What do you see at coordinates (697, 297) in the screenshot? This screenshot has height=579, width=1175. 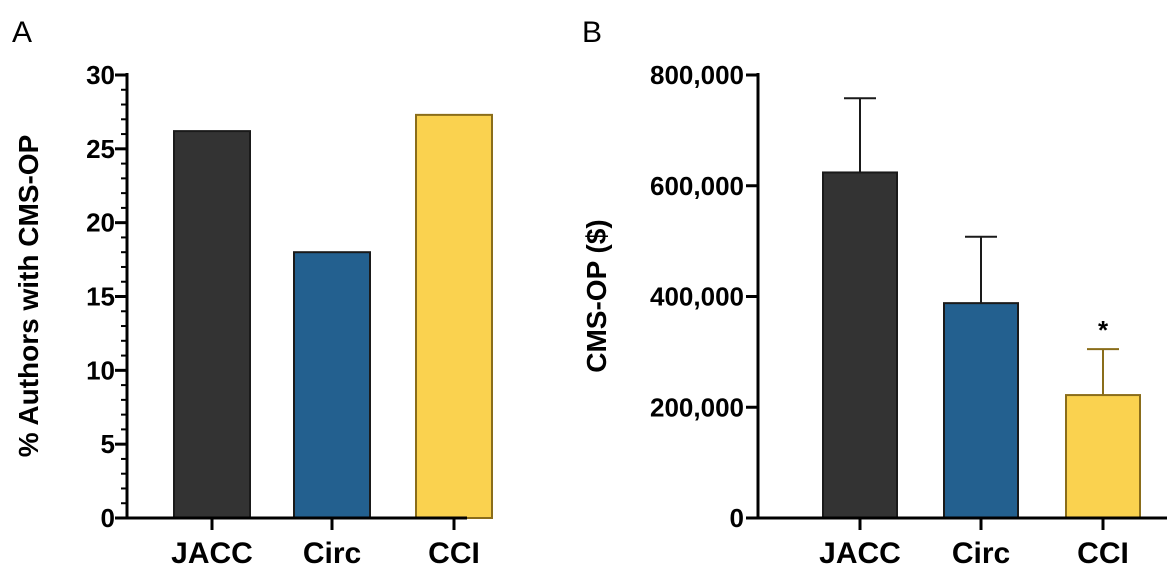 I see `y-tick-label: 400,000` at bounding box center [697, 297].